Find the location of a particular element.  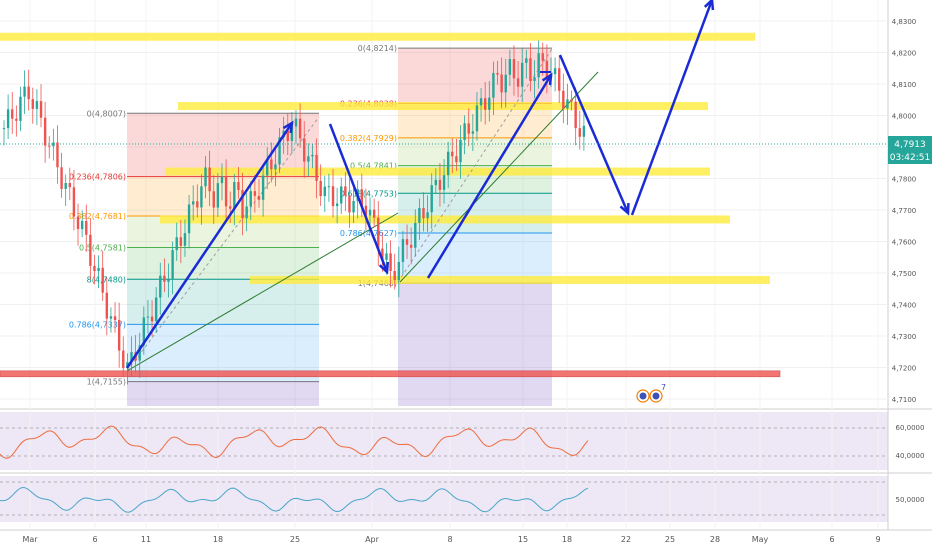

fib-right-extension-band is located at coordinates (475, 344).